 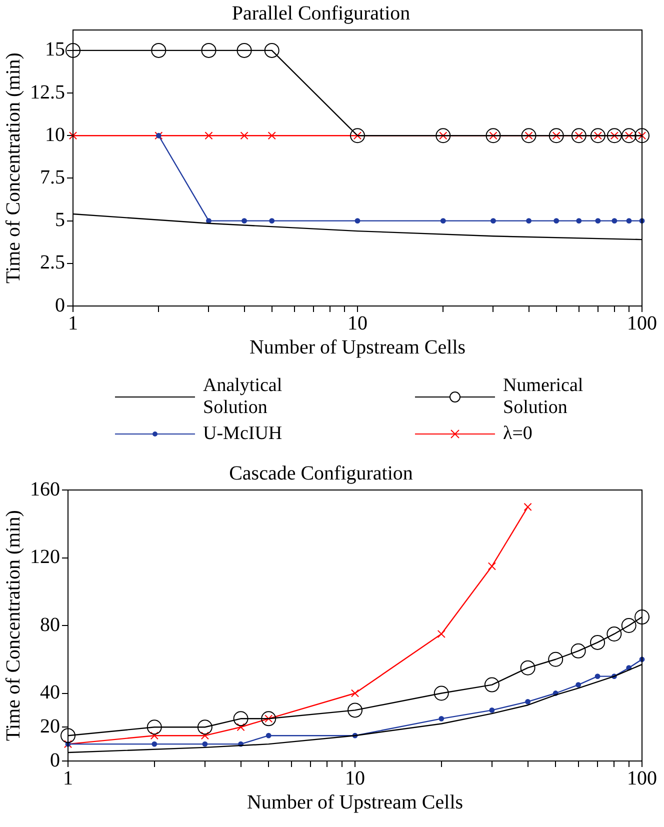 What do you see at coordinates (55, 135) in the screenshot?
I see `y-tick-label: 10` at bounding box center [55, 135].